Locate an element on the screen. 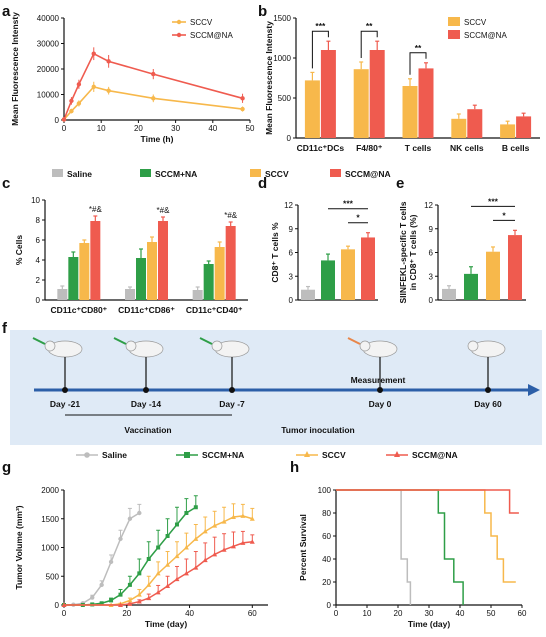 This screenshot has width=546, height=637. panel-label-f: f is located at coordinates (5, 328).